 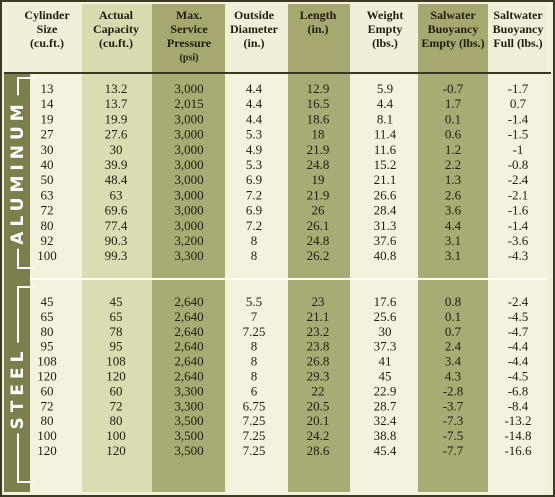 I want to click on table-cell: 37.6, so click(x=385, y=240).